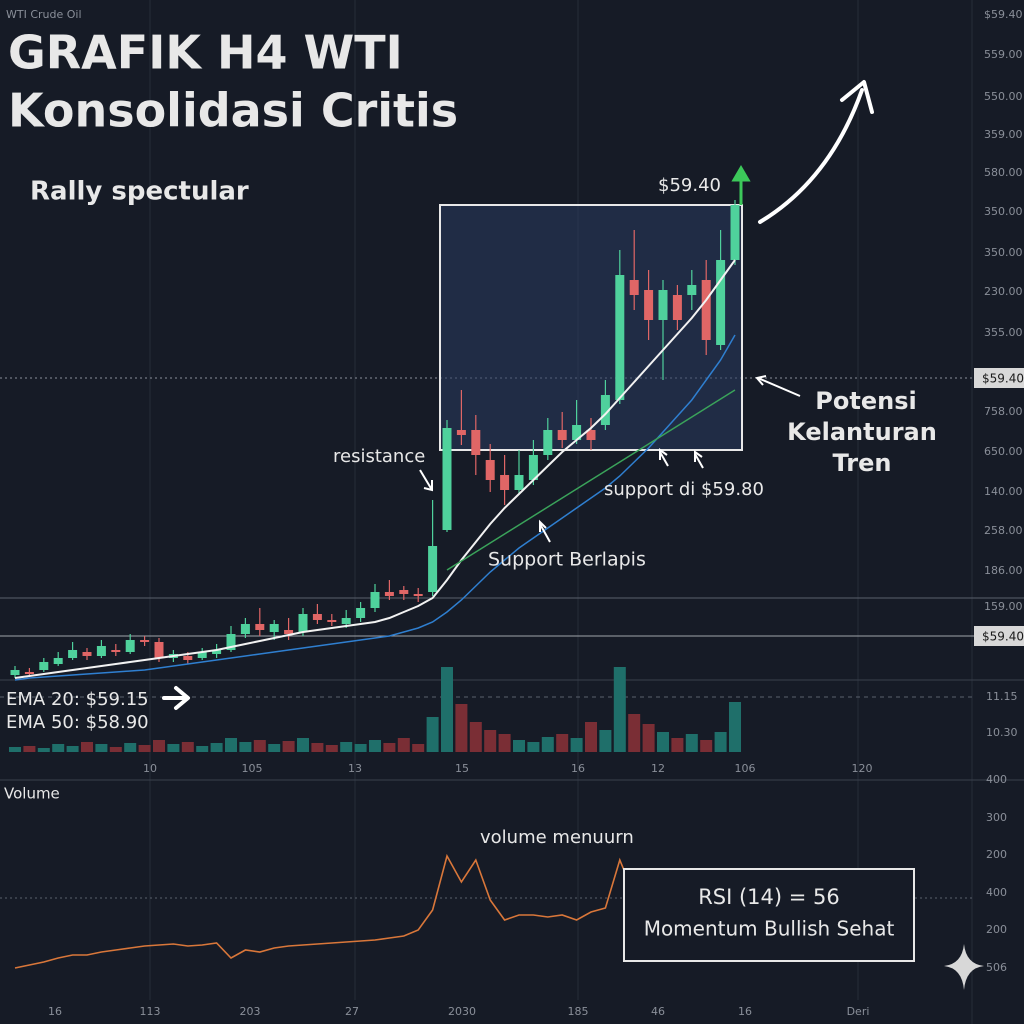 This screenshot has width=1024, height=1024. What do you see at coordinates (379, 456) in the screenshot?
I see `annotation: resistance` at bounding box center [379, 456].